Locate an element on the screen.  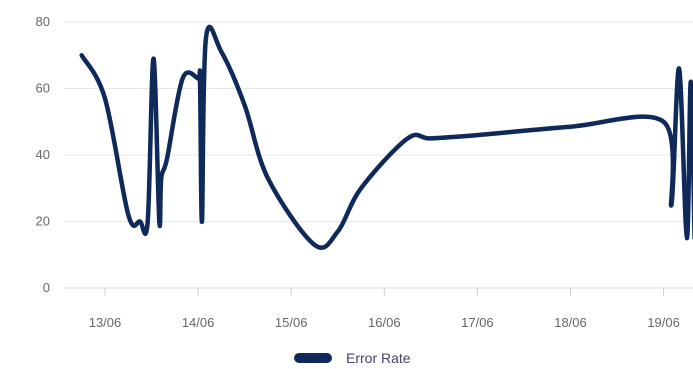
x-tick-label: 13/06 is located at coordinates (105, 322).